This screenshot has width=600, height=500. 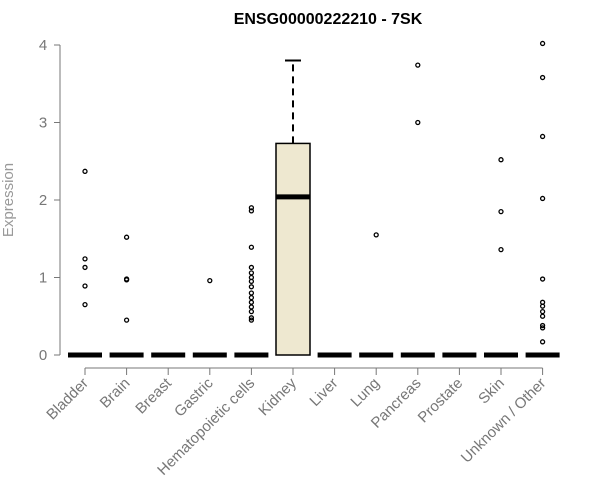 I want to click on y-tick-label: 1, so click(x=43, y=278).